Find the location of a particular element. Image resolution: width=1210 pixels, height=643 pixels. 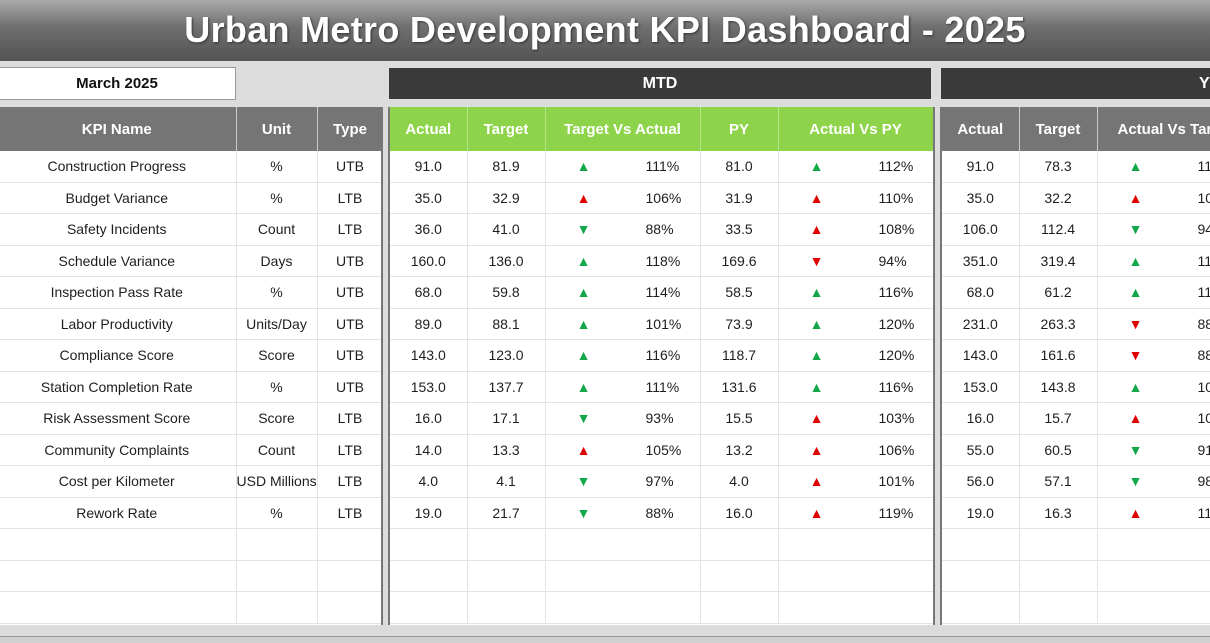

mtd-target-vs-actual-cell-content: ▲116% is located at coordinates (623, 355).